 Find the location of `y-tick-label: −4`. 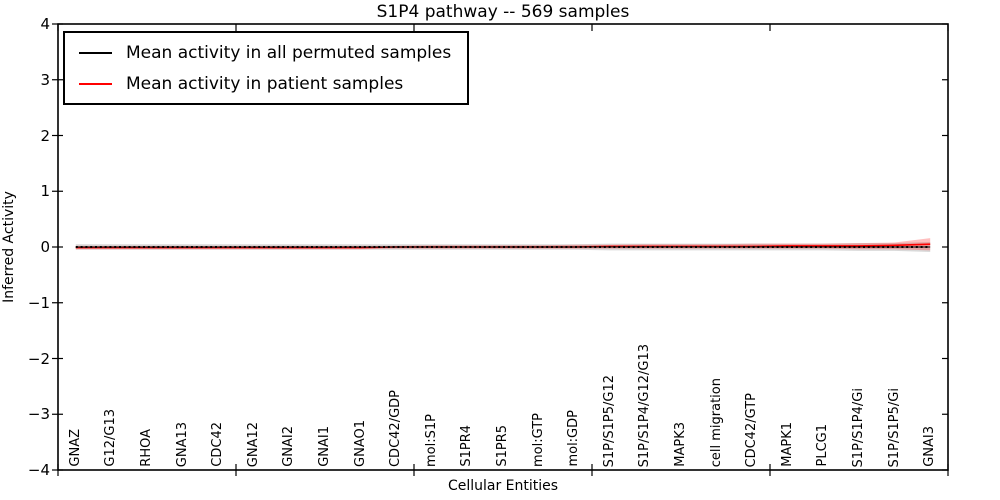

y-tick-label: −4 is located at coordinates (38, 470).